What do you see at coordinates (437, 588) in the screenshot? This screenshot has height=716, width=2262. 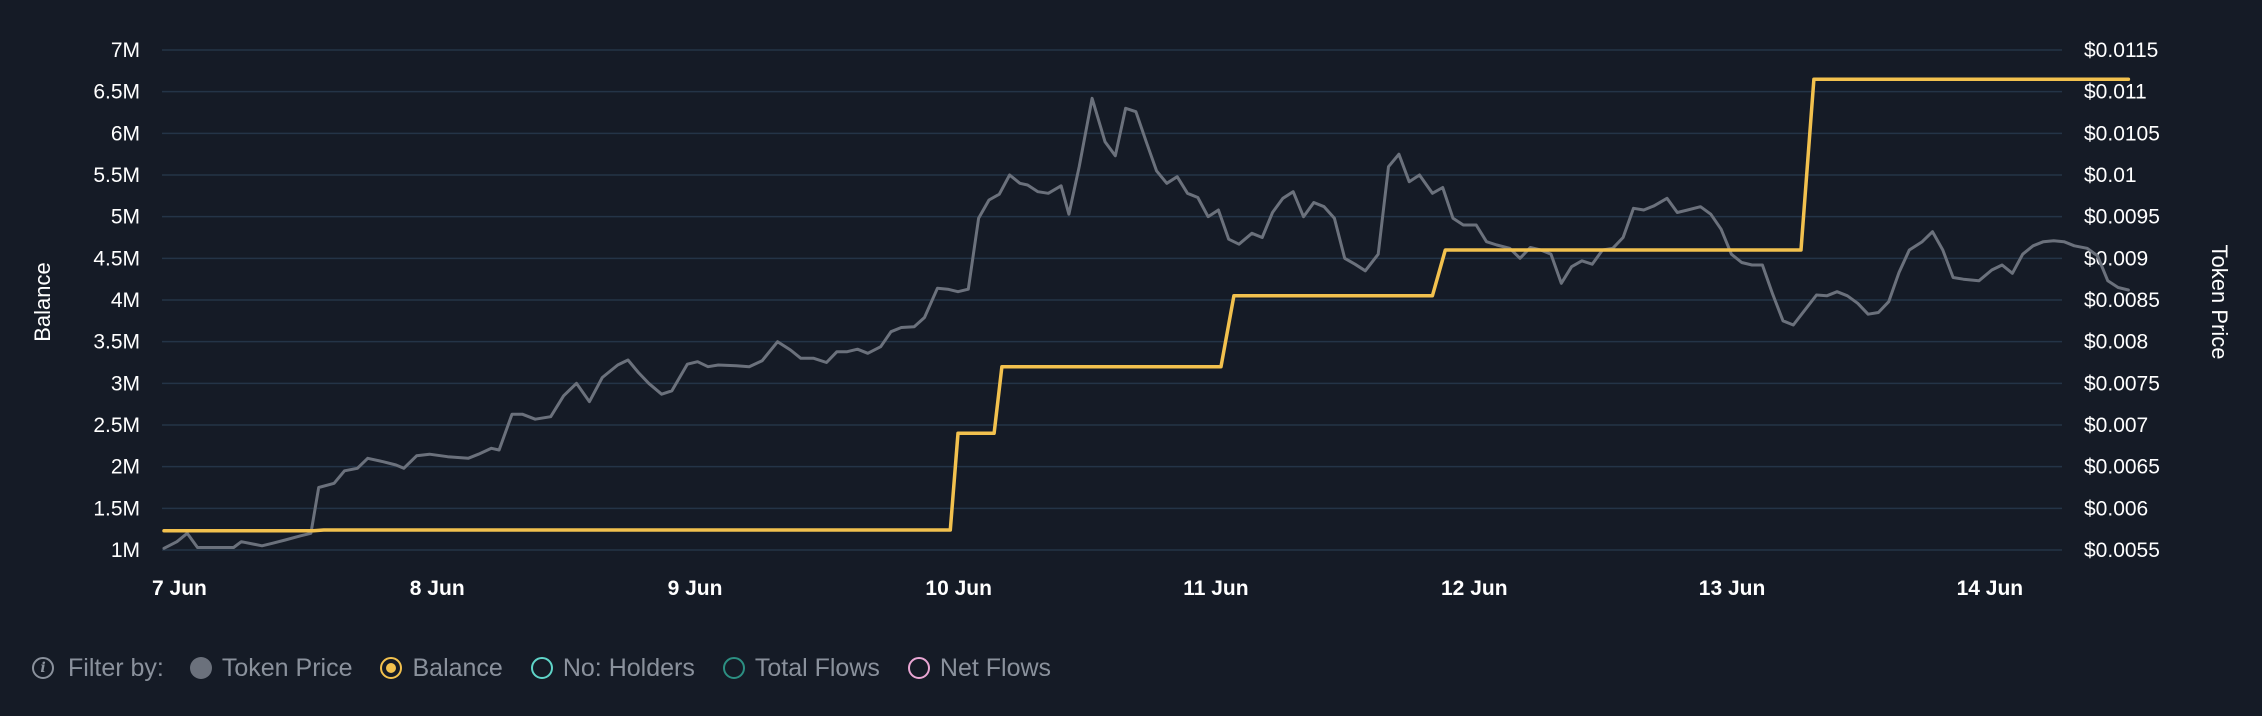 I see `x-tick-label: 8 Jun` at bounding box center [437, 588].